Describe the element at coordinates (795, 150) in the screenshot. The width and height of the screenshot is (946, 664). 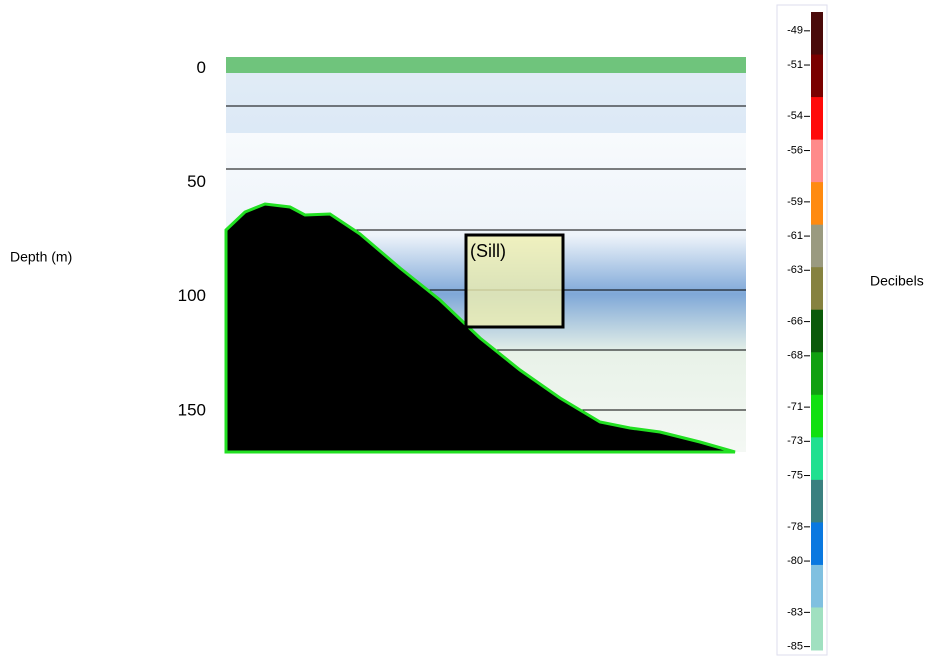
I see `colorbar-tick-label: -56` at that location.